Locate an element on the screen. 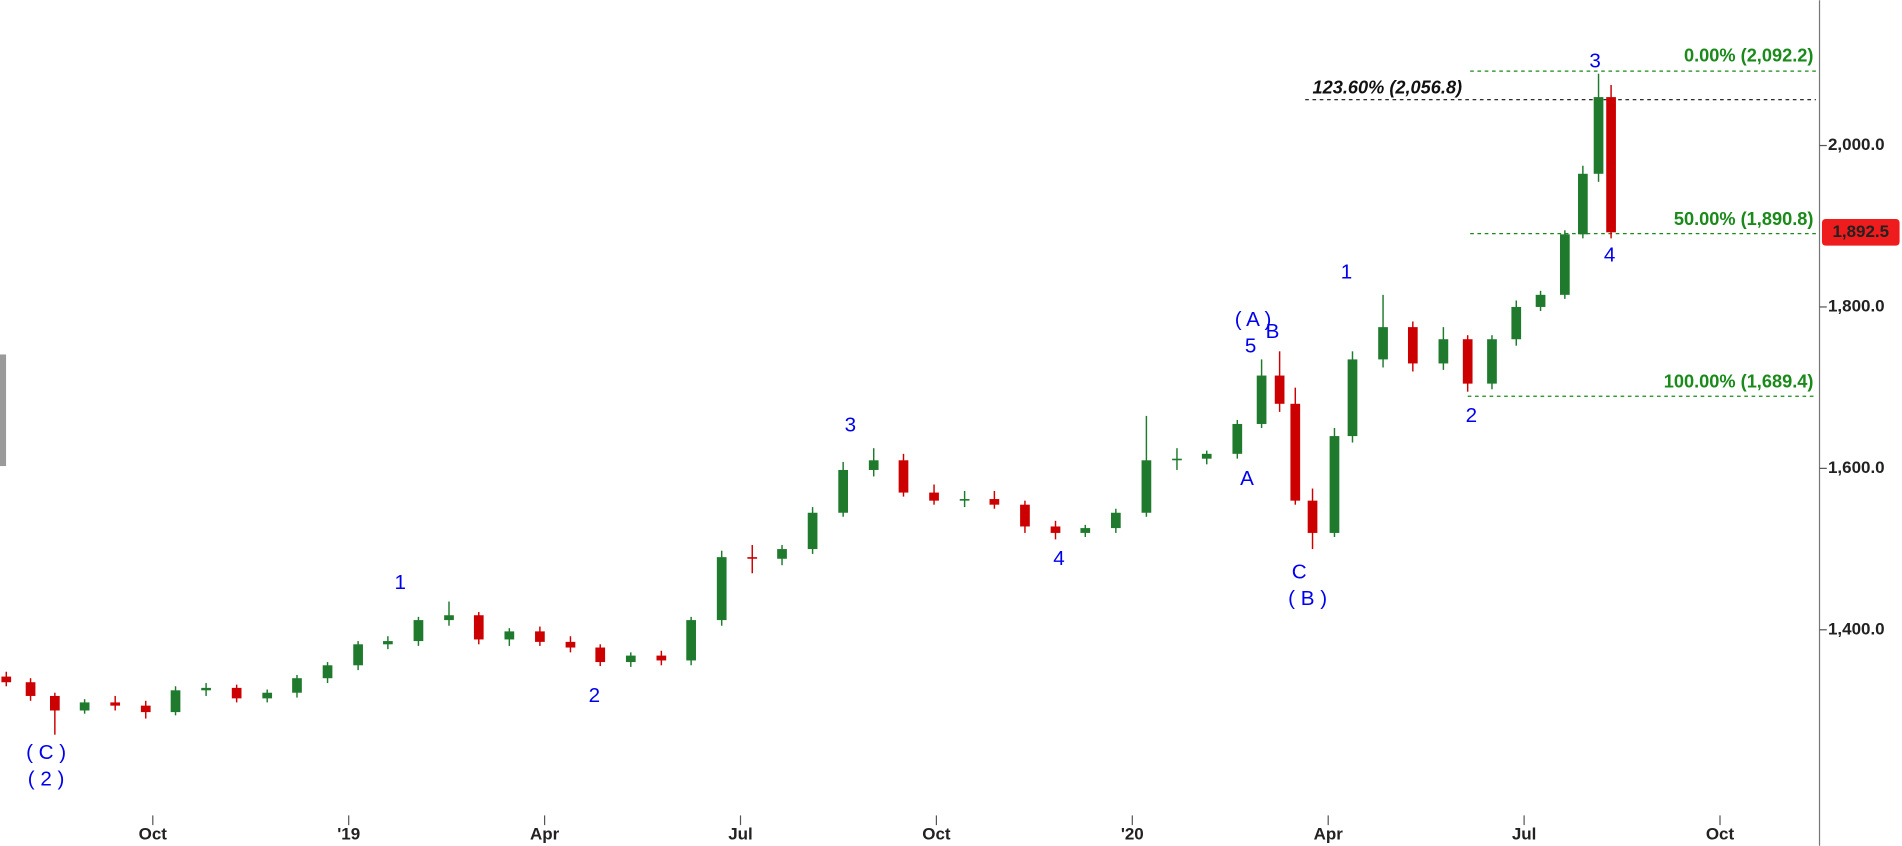  fib-label: 100.00% (1,689.4) is located at coordinates (1739, 382).